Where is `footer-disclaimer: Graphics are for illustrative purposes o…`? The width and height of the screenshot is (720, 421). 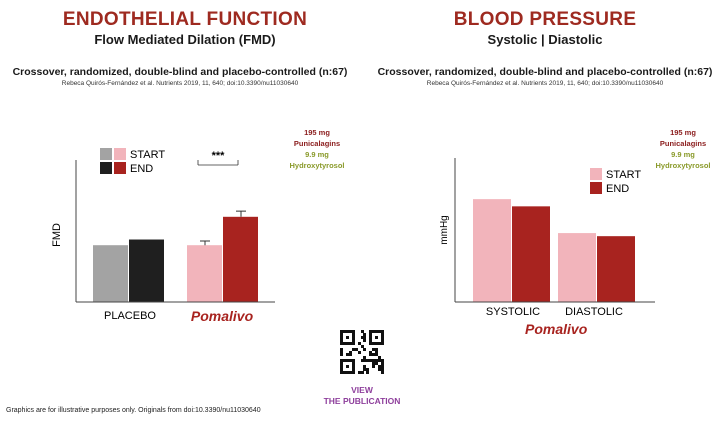
footer-disclaimer: Graphics are for illustrative purposes o… is located at coordinates (133, 410).